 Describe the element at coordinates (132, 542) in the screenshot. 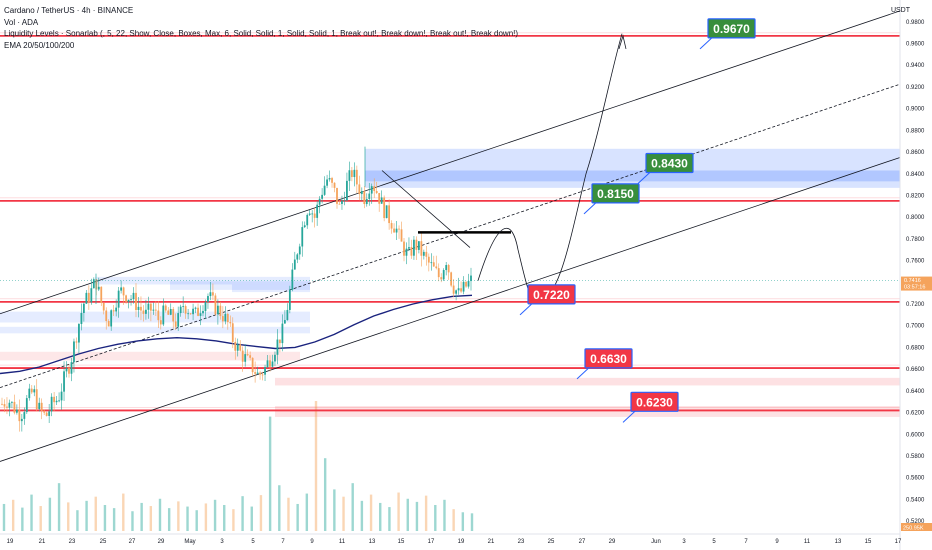

I see `time-tick-label: 27` at that location.